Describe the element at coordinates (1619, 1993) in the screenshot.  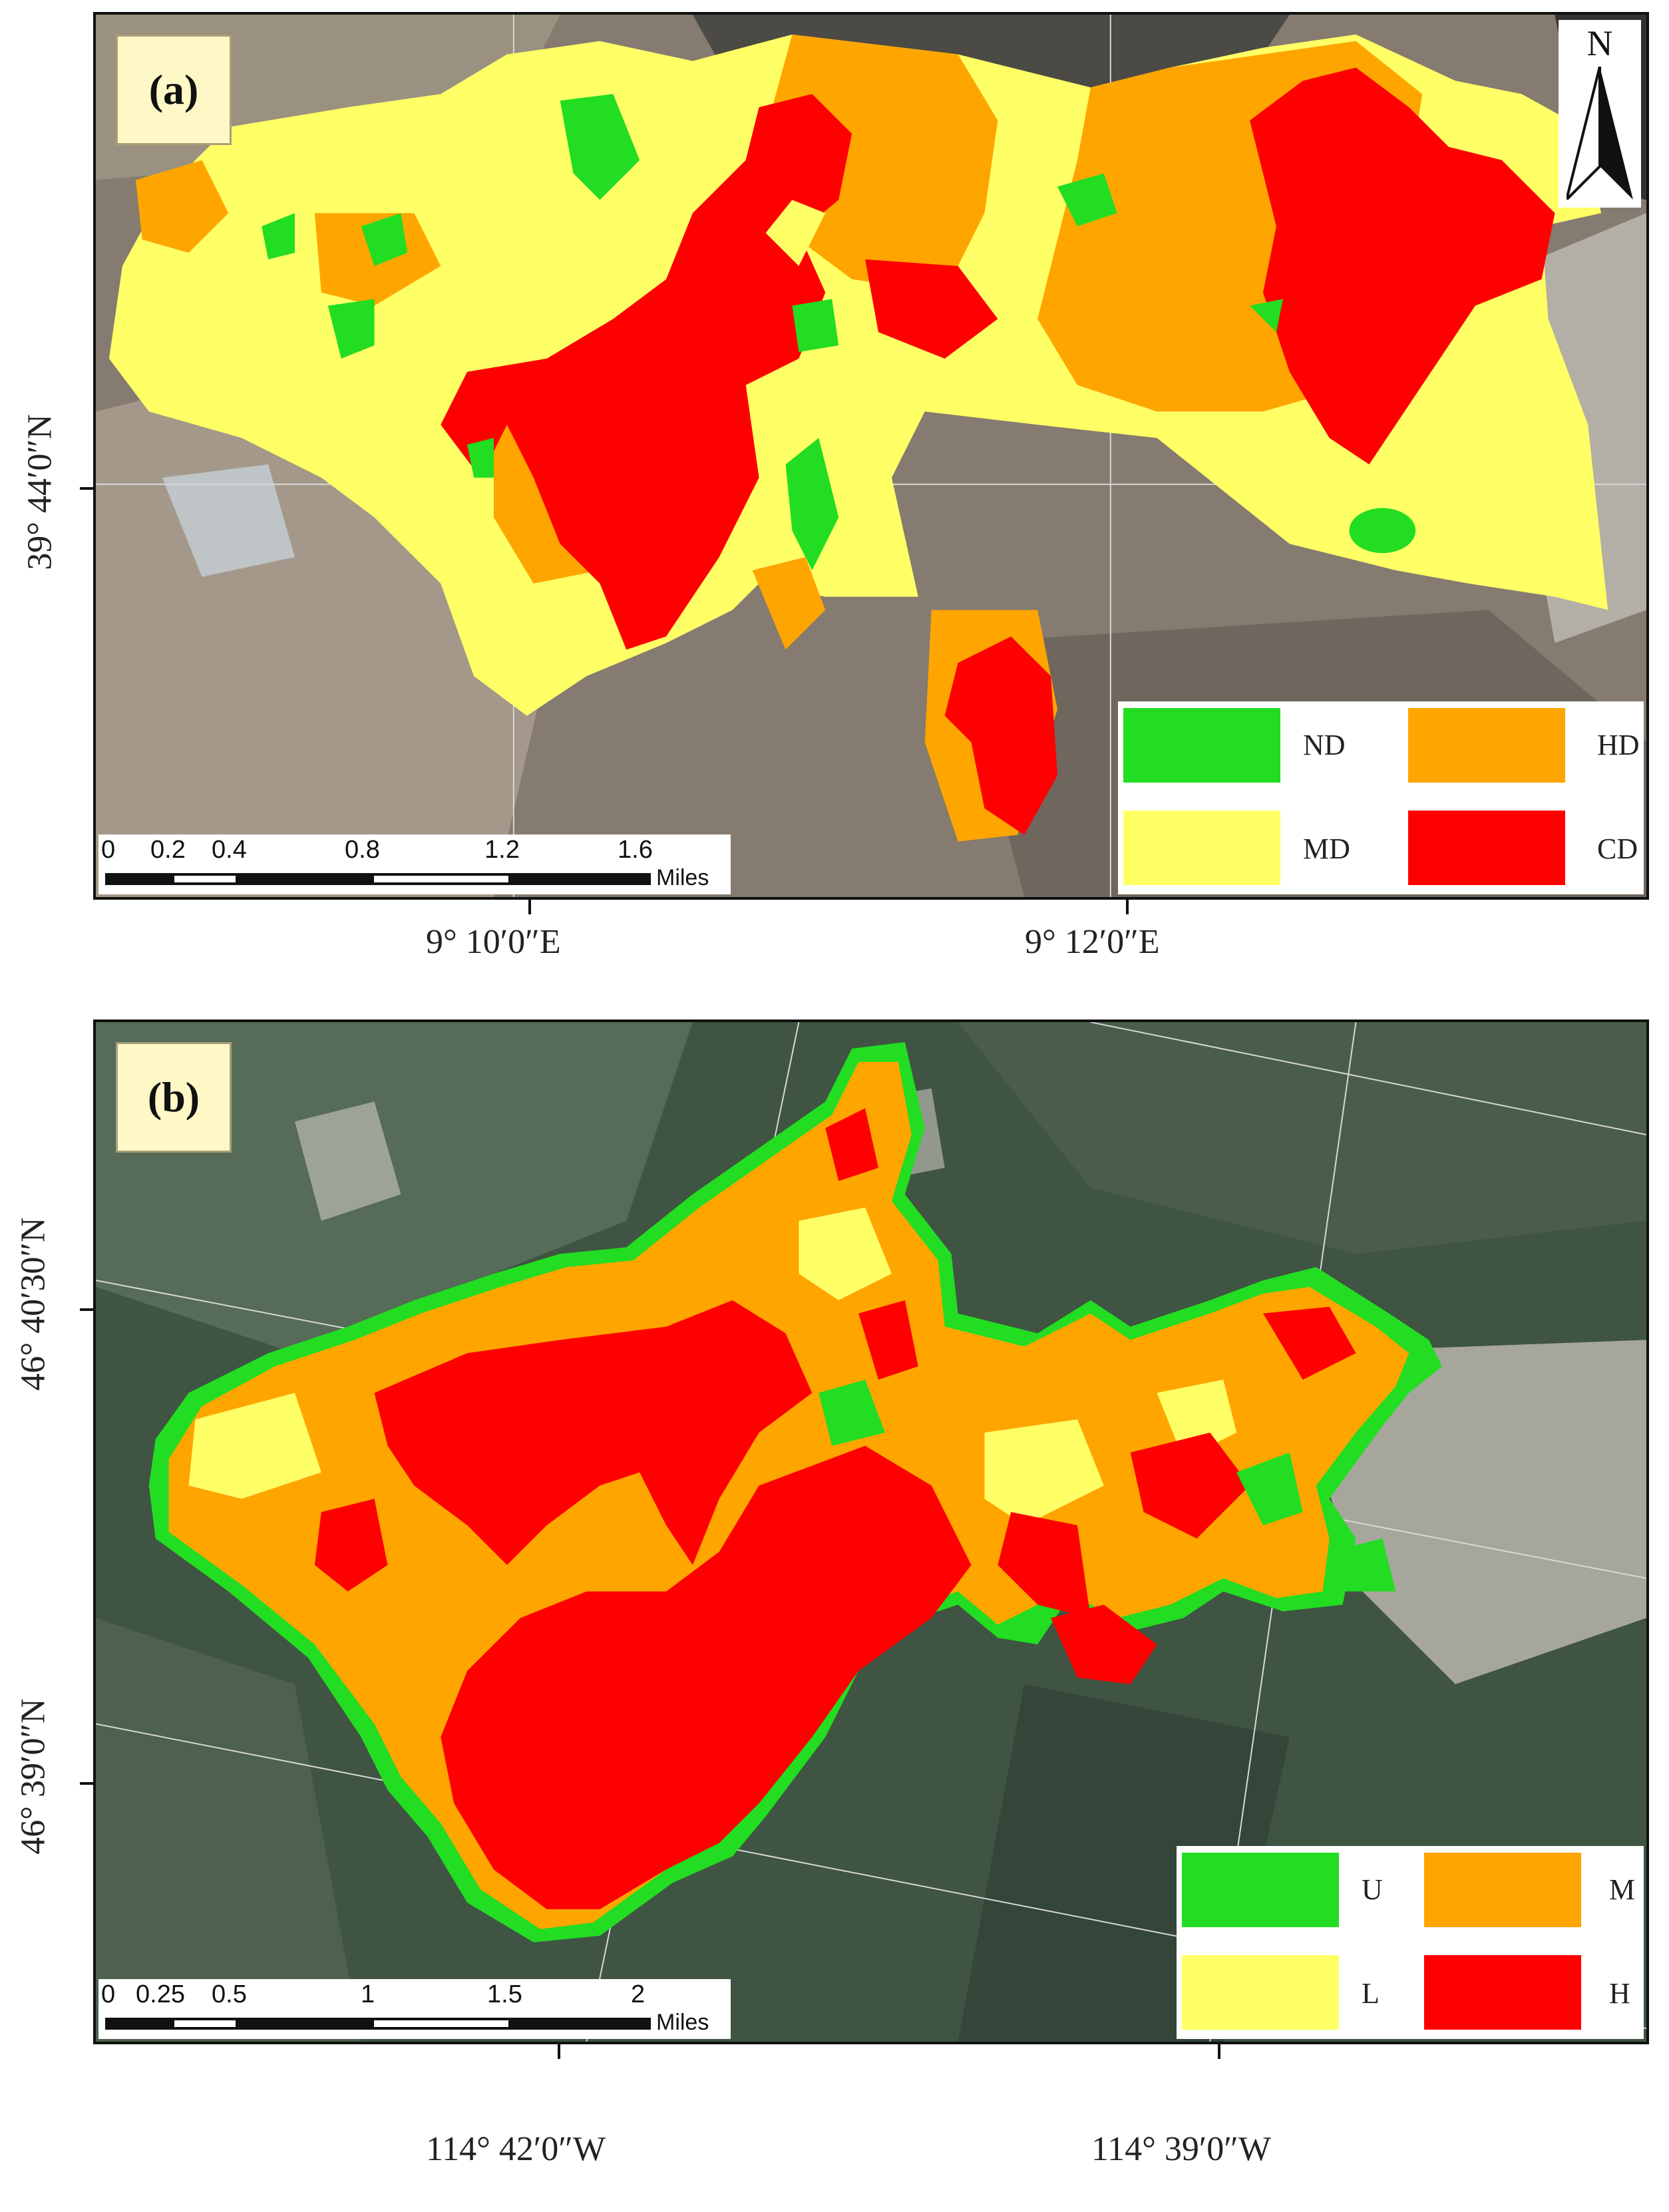
I see `legend-key: H` at that location.